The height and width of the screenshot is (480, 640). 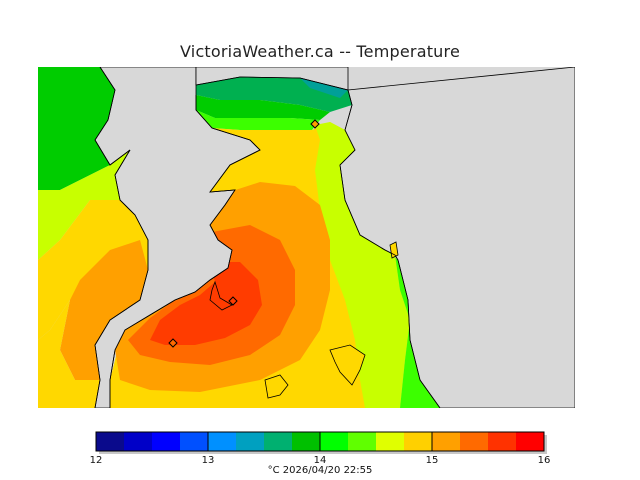 I want to click on station-markers, so click(x=244, y=233).